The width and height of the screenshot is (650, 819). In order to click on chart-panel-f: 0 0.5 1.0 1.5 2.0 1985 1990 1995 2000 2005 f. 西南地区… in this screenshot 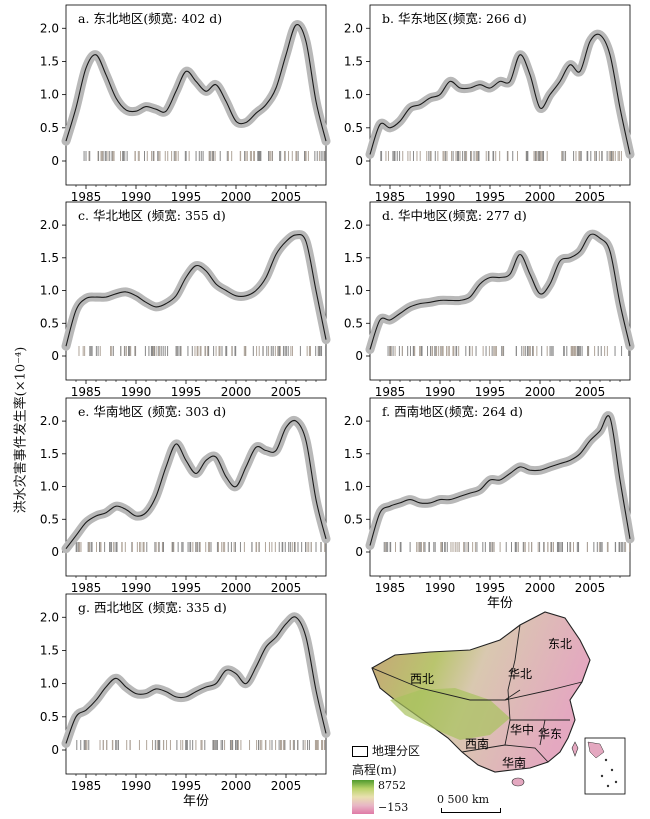, I will do `click(489, 504)`.